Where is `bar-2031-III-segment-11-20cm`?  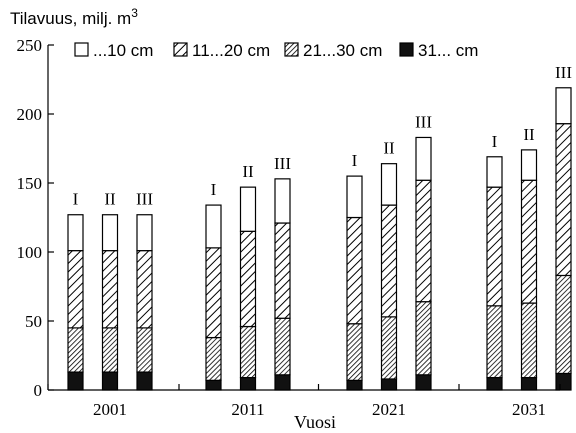 bar-2031-III-segment-11-20cm is located at coordinates (563, 200).